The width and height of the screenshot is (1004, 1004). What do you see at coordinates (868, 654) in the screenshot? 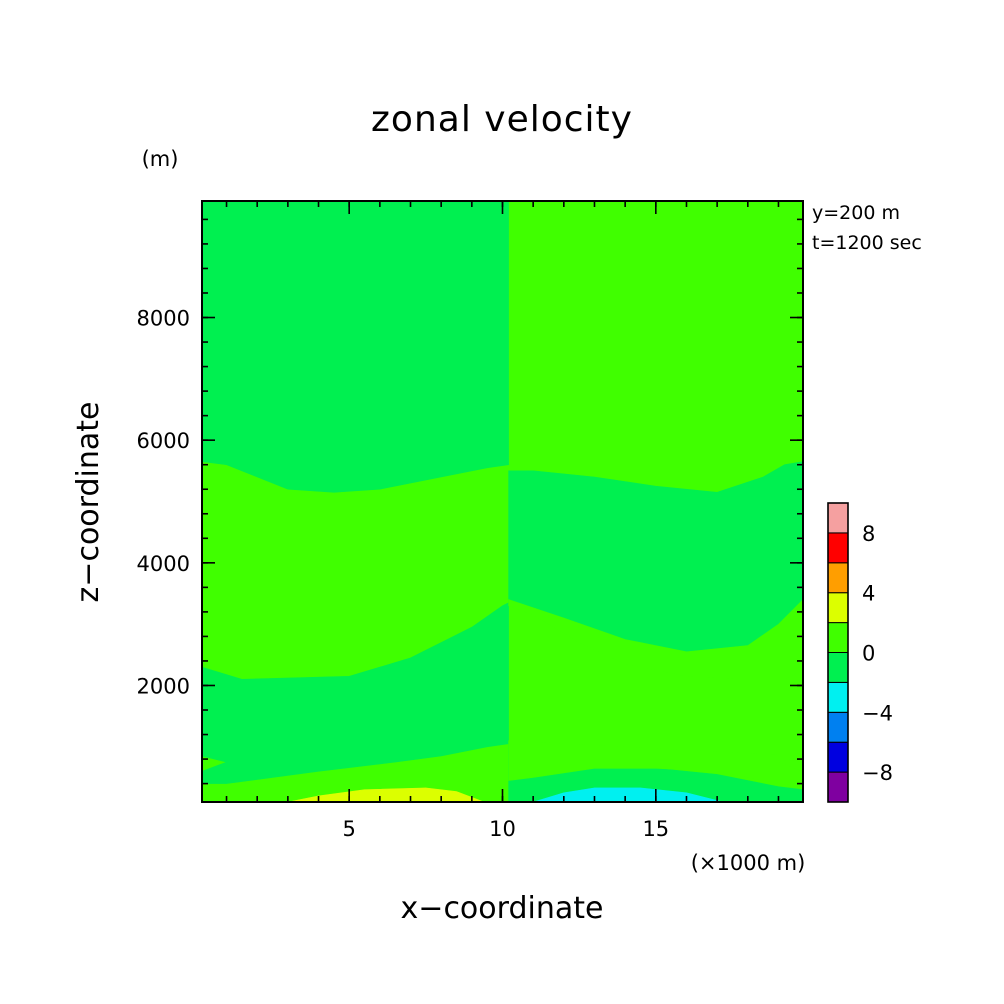
I see `colorbar-tick-label: 0` at bounding box center [868, 654].